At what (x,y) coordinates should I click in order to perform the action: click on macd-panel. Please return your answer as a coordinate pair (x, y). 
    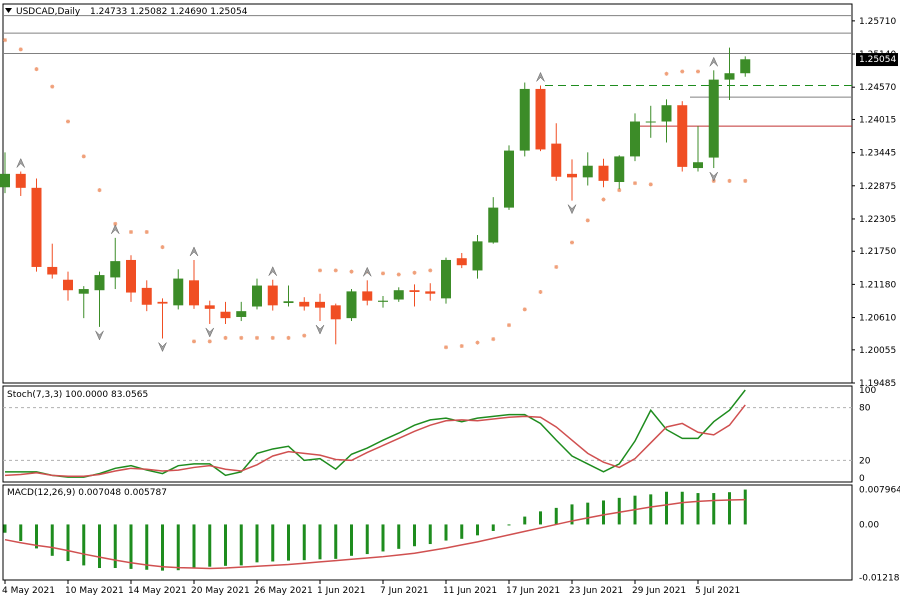
    Looking at the image, I should click on (375, 530).